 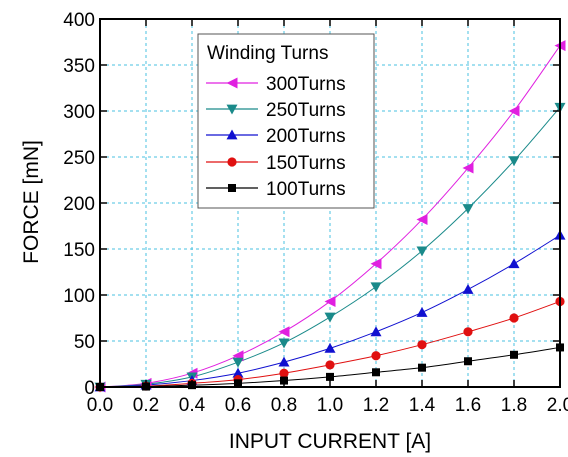 I want to click on x-tick-label: 0.2, so click(x=146, y=405).